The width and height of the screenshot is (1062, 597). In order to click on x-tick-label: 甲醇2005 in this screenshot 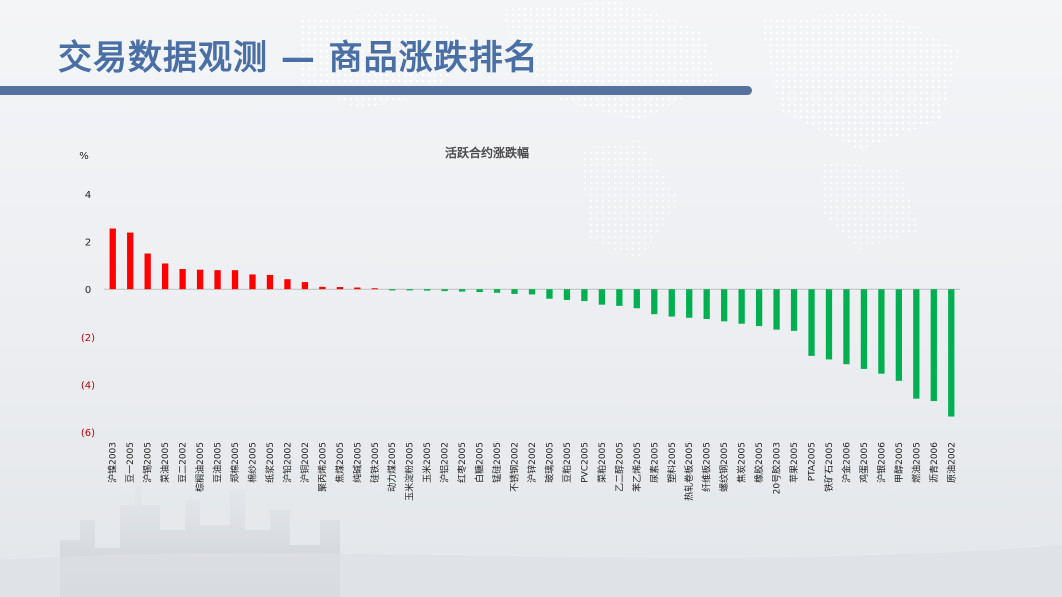, I will do `click(899, 462)`.